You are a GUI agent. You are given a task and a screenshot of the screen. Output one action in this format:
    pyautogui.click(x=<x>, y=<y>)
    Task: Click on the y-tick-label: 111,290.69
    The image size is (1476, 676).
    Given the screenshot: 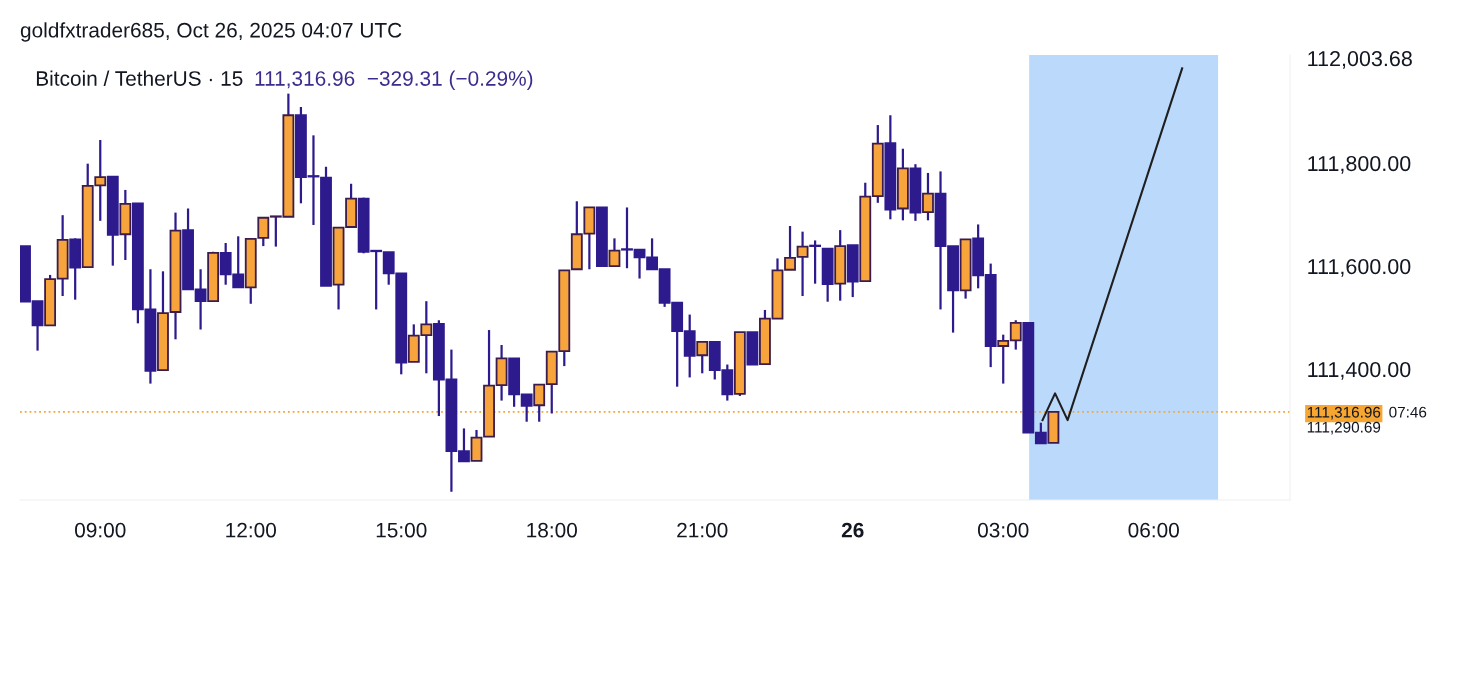 What is the action you would take?
    pyautogui.click(x=1344, y=428)
    